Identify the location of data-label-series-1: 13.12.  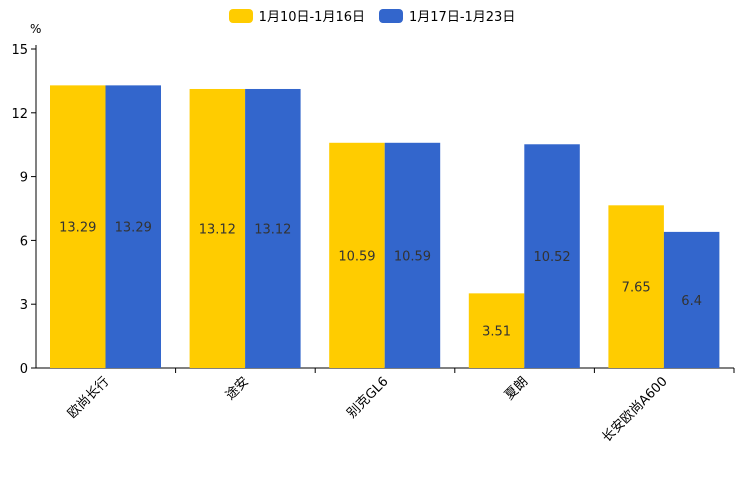
(217, 229).